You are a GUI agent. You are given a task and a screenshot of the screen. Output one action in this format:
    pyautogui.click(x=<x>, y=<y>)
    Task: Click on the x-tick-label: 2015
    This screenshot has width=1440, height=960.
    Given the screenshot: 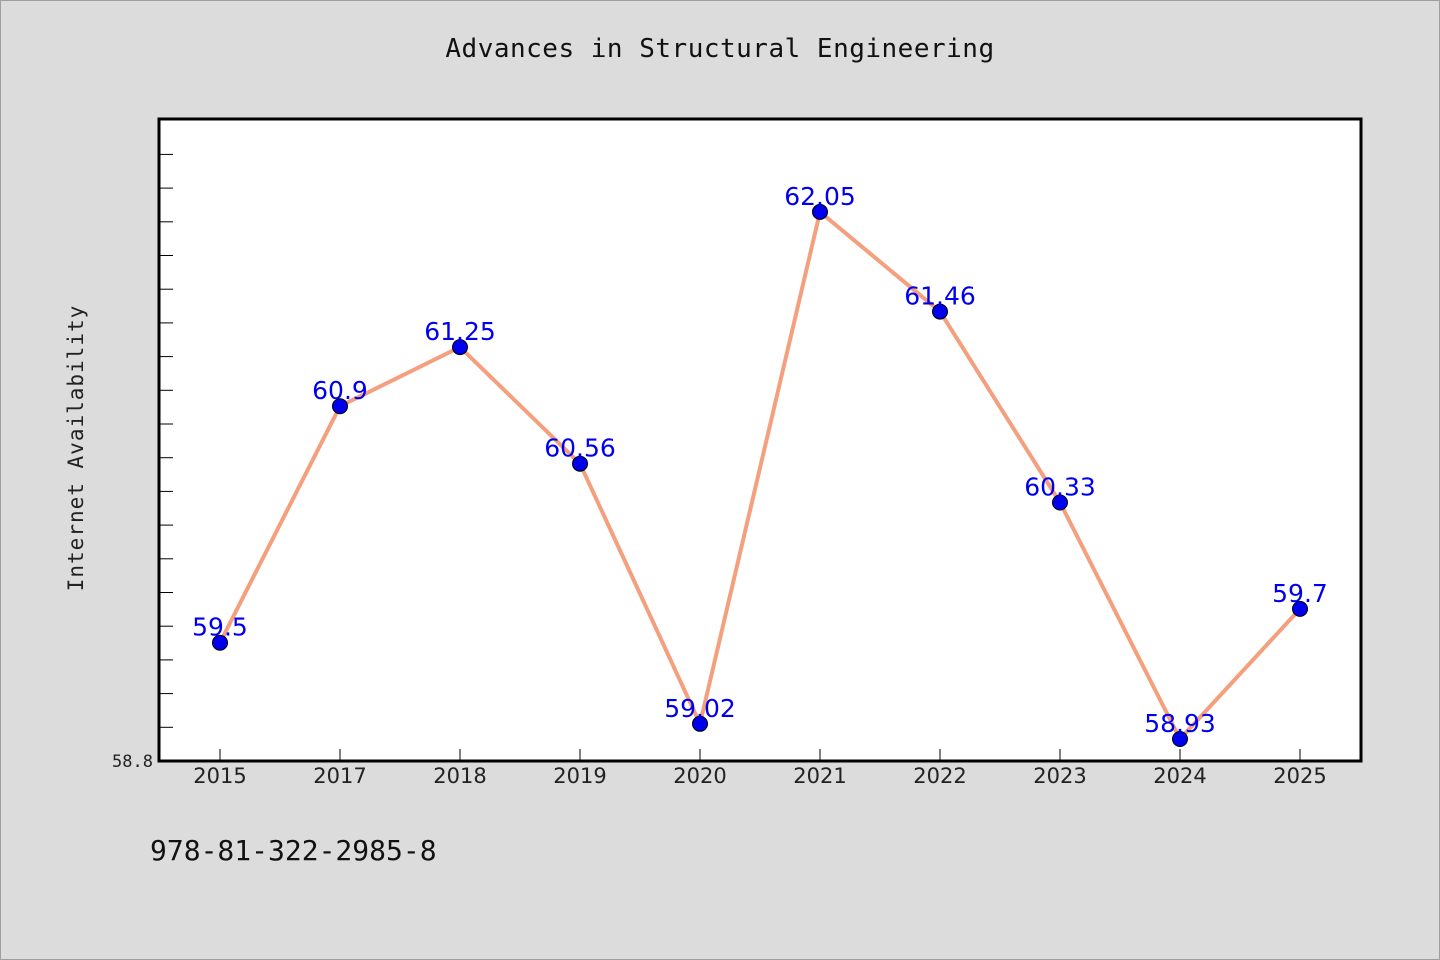 What is the action you would take?
    pyautogui.click(x=219, y=776)
    